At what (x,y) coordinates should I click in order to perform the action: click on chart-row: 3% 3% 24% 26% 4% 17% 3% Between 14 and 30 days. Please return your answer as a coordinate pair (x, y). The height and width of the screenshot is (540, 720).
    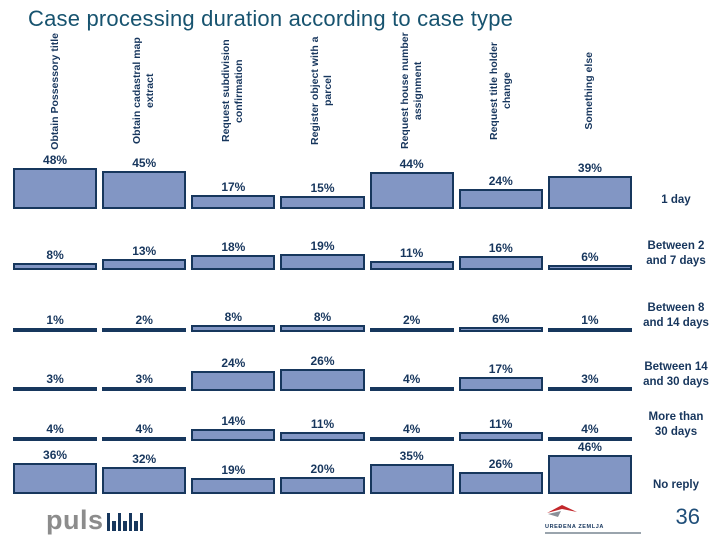
    Looking at the image, I should click on (364, 361).